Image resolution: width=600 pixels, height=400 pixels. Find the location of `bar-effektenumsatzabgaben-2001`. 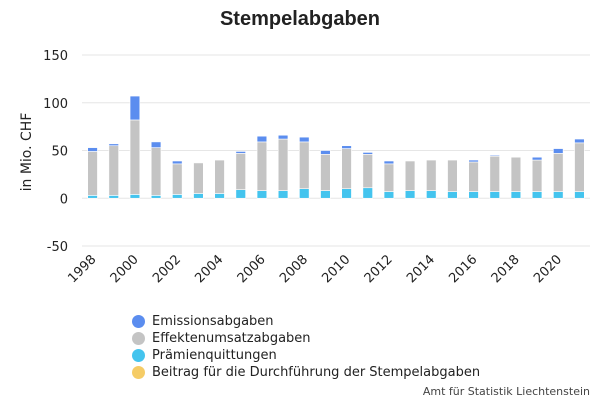

bar-effektenumsatzabgaben-2001 is located at coordinates (156, 171).